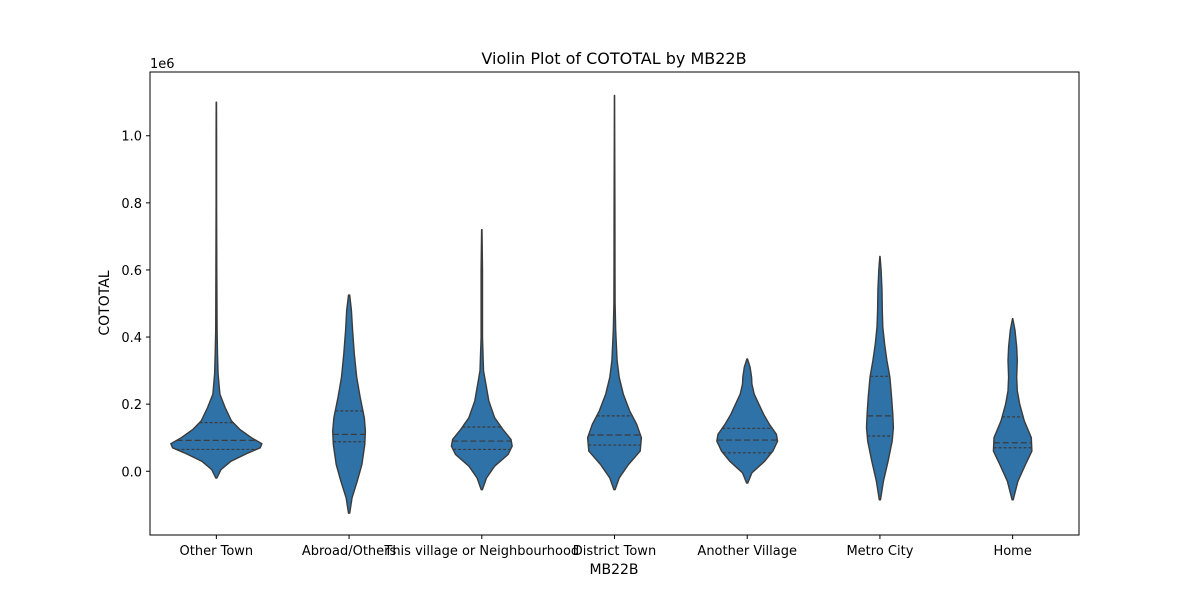  What do you see at coordinates (349, 551) in the screenshot?
I see `x-tick-label: Abroad/Others` at bounding box center [349, 551].